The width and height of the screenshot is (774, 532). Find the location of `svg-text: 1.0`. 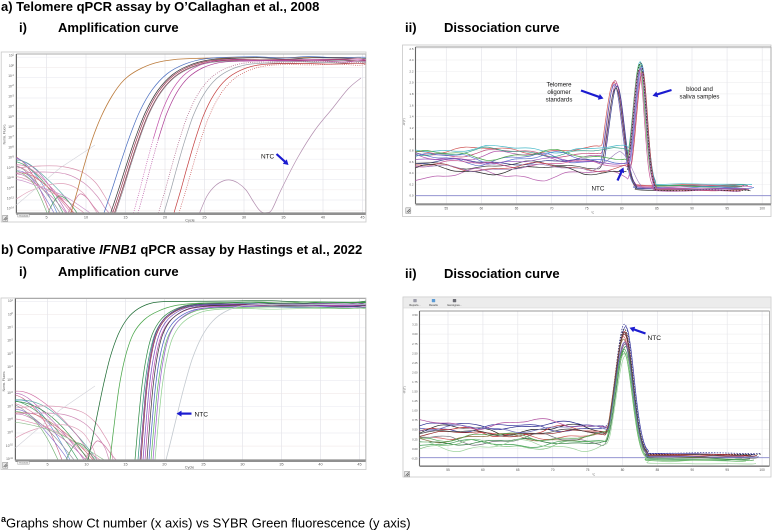

svg-text: 1.0 is located at coordinates (411, 139).